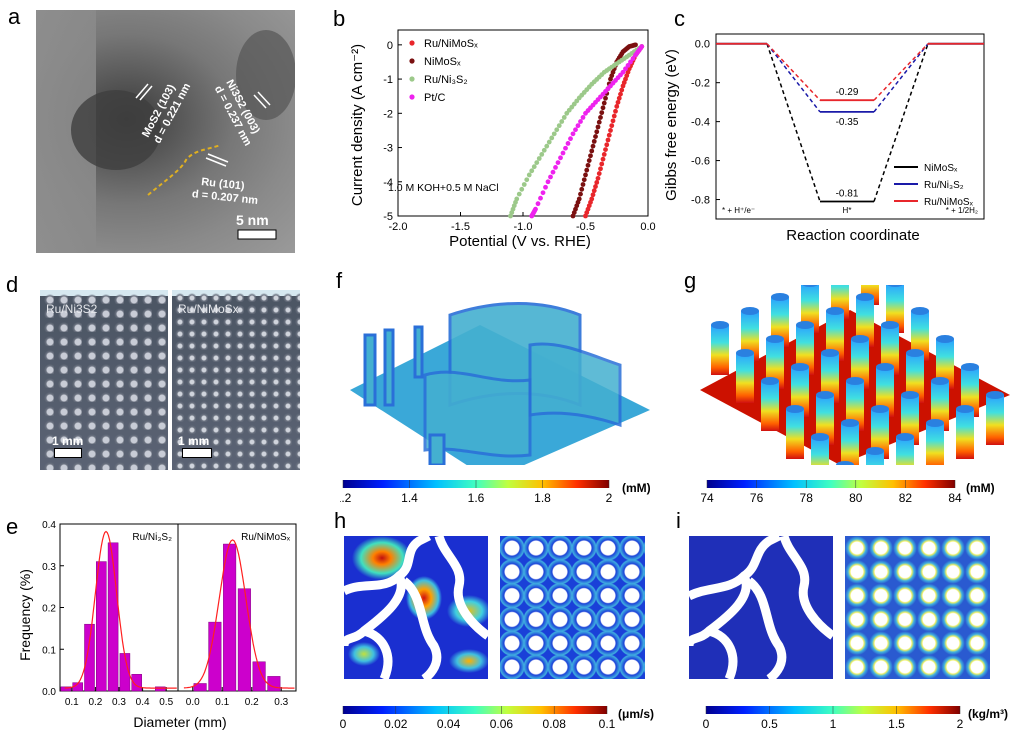  Describe the element at coordinates (707, 498) in the screenshot. I see `colorbar-tick-label: 74` at that location.